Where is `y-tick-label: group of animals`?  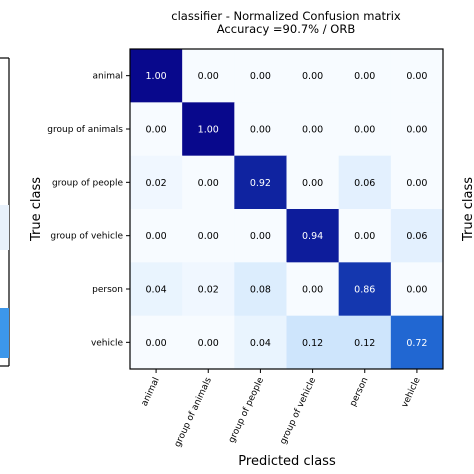
y-tick-label: group of animals is located at coordinates (85, 130).